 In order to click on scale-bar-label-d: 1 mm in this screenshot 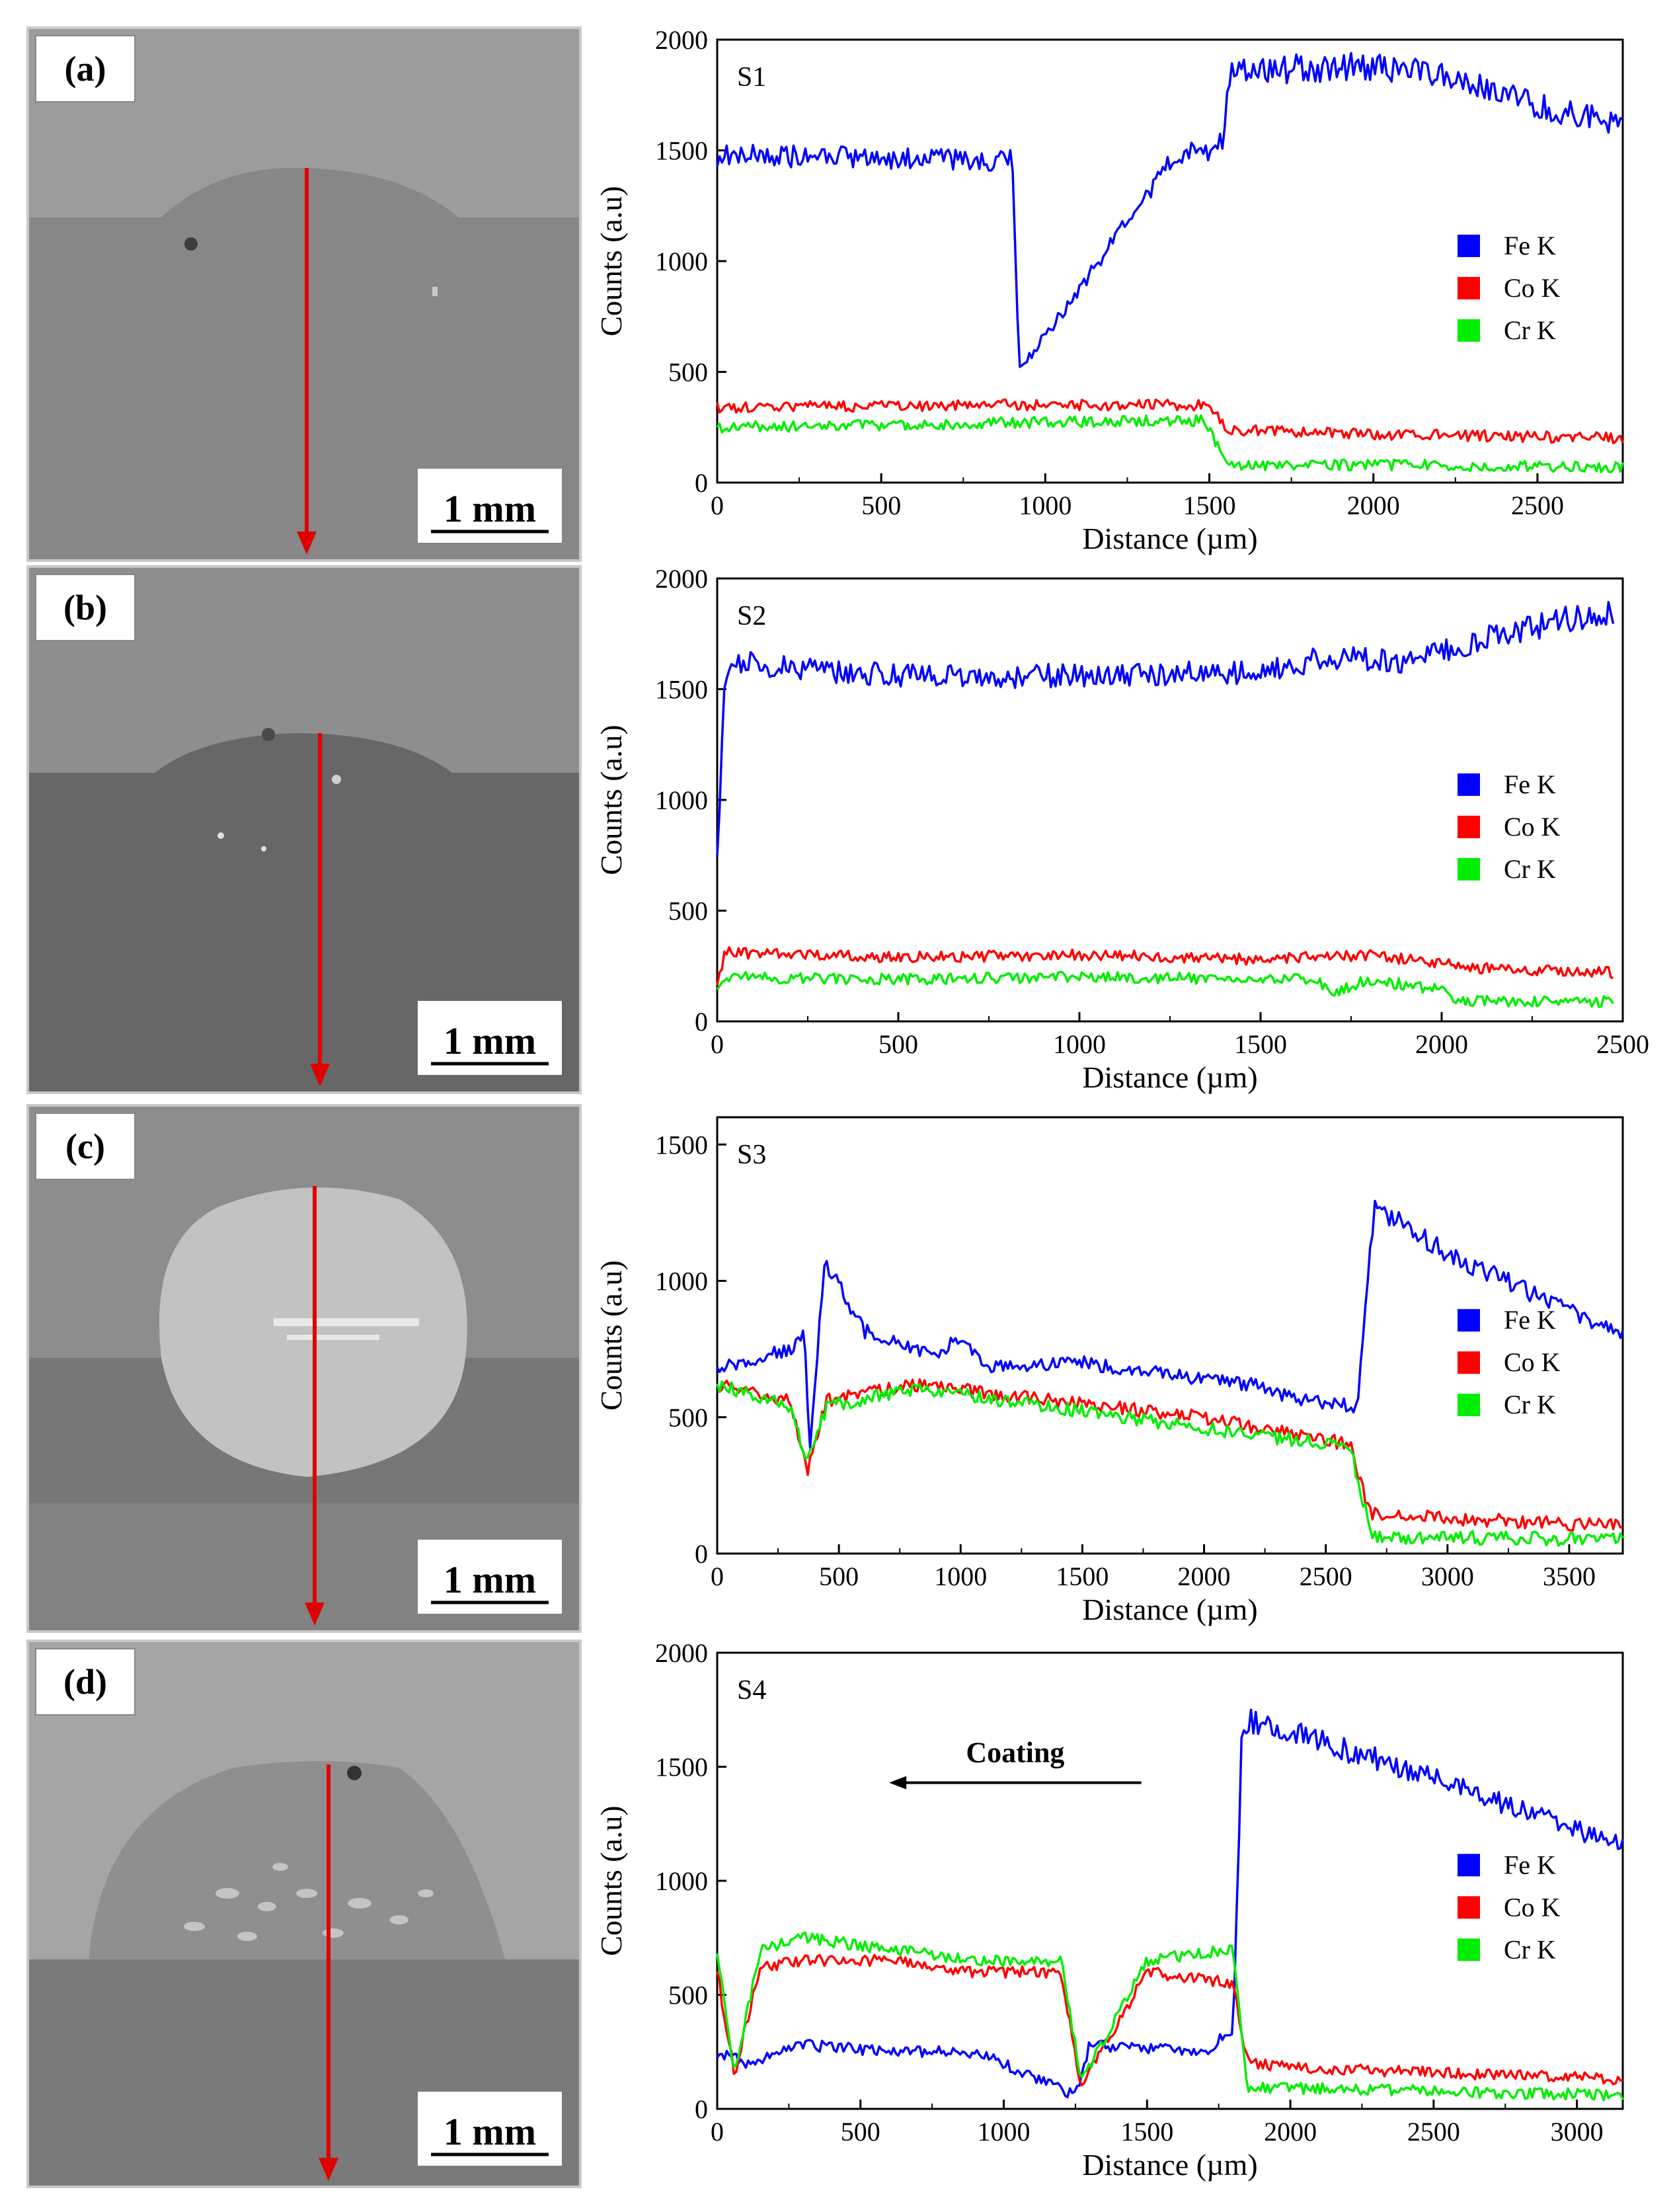, I will do `click(490, 2131)`.